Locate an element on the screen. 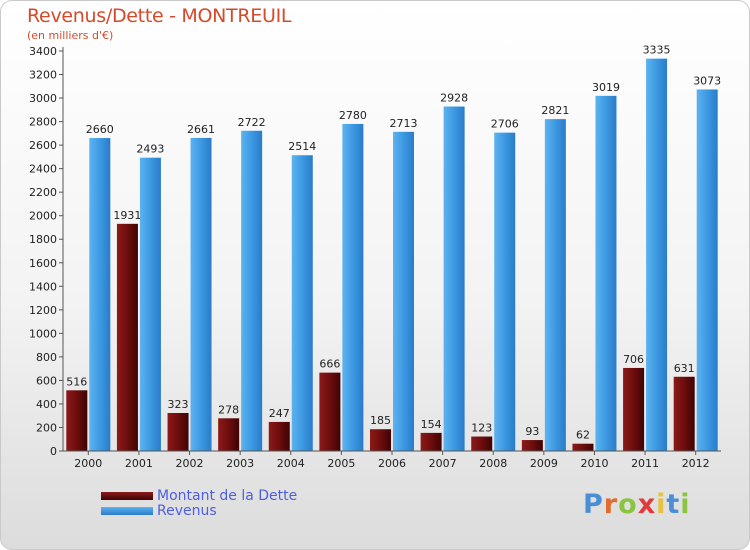 The width and height of the screenshot is (750, 550). y-tick-label: 3000 is located at coordinates (43, 98).